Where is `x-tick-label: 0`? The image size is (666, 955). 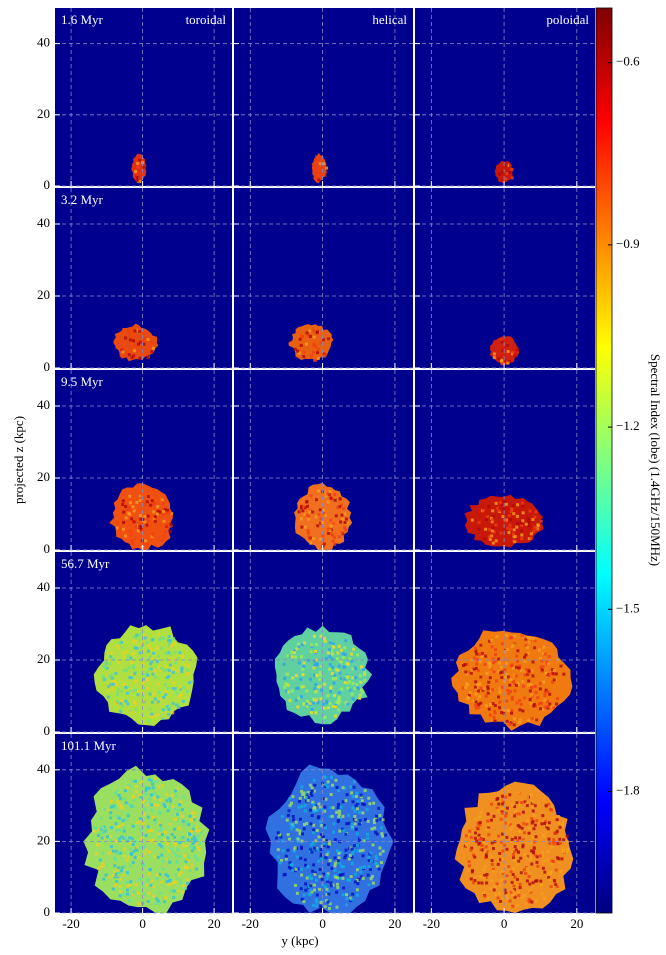 x-tick-label: 0 is located at coordinates (504, 923).